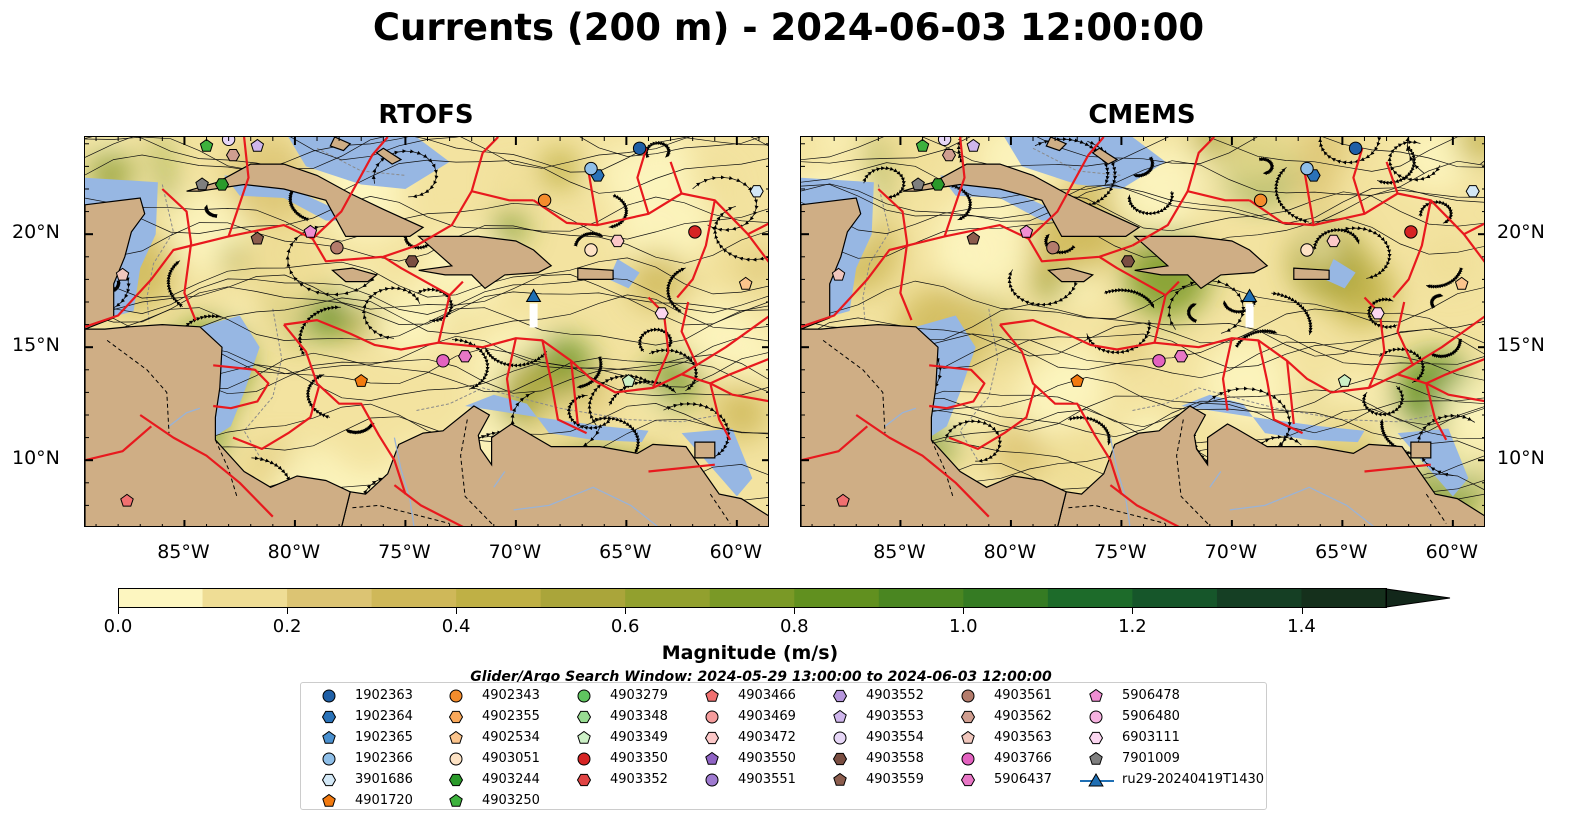 This screenshot has height=829, width=1577. What do you see at coordinates (456, 626) in the screenshot?
I see `colorbar-tick-label: 0.4` at bounding box center [456, 626].